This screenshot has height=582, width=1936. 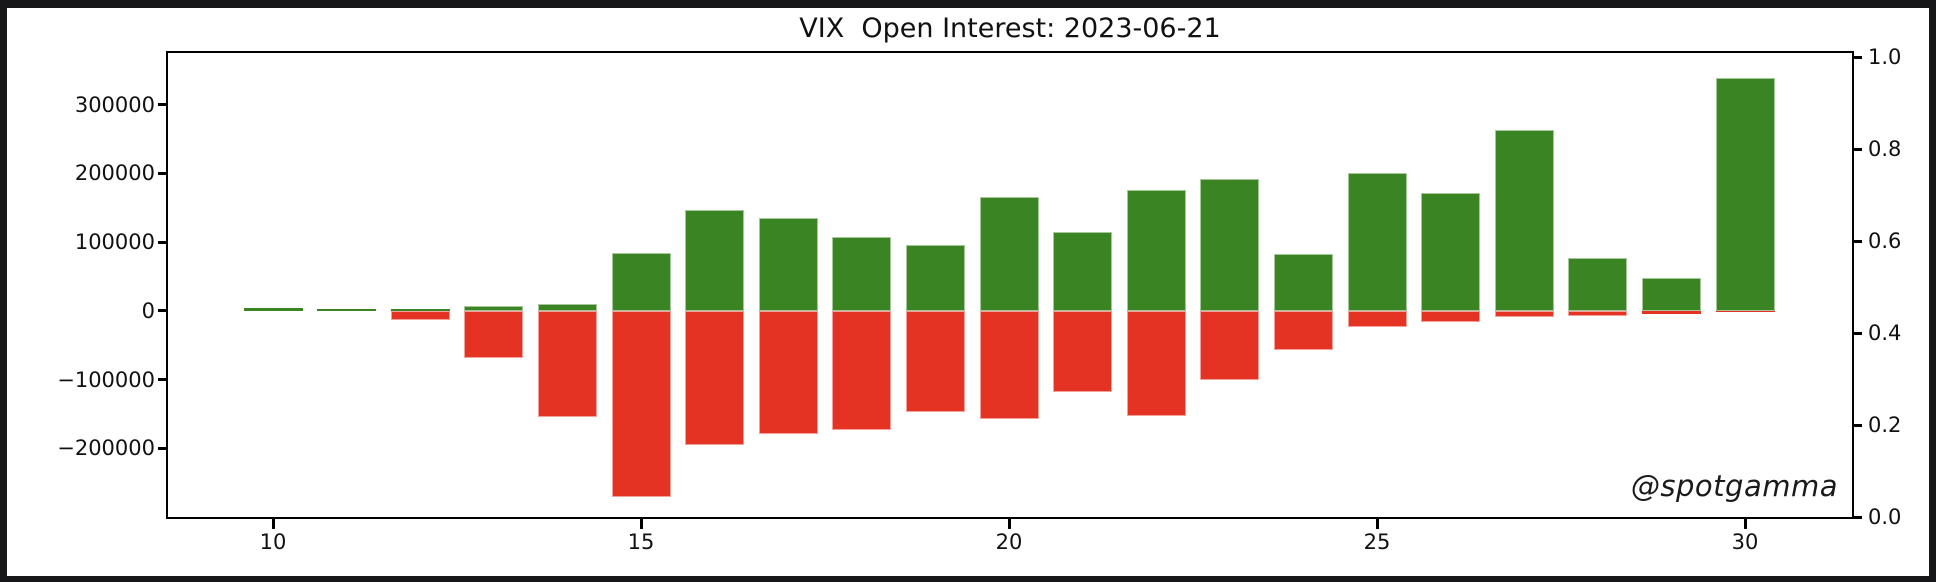 What do you see at coordinates (1885, 333) in the screenshot?
I see `y-right-tick-label: 0.4` at bounding box center [1885, 333].